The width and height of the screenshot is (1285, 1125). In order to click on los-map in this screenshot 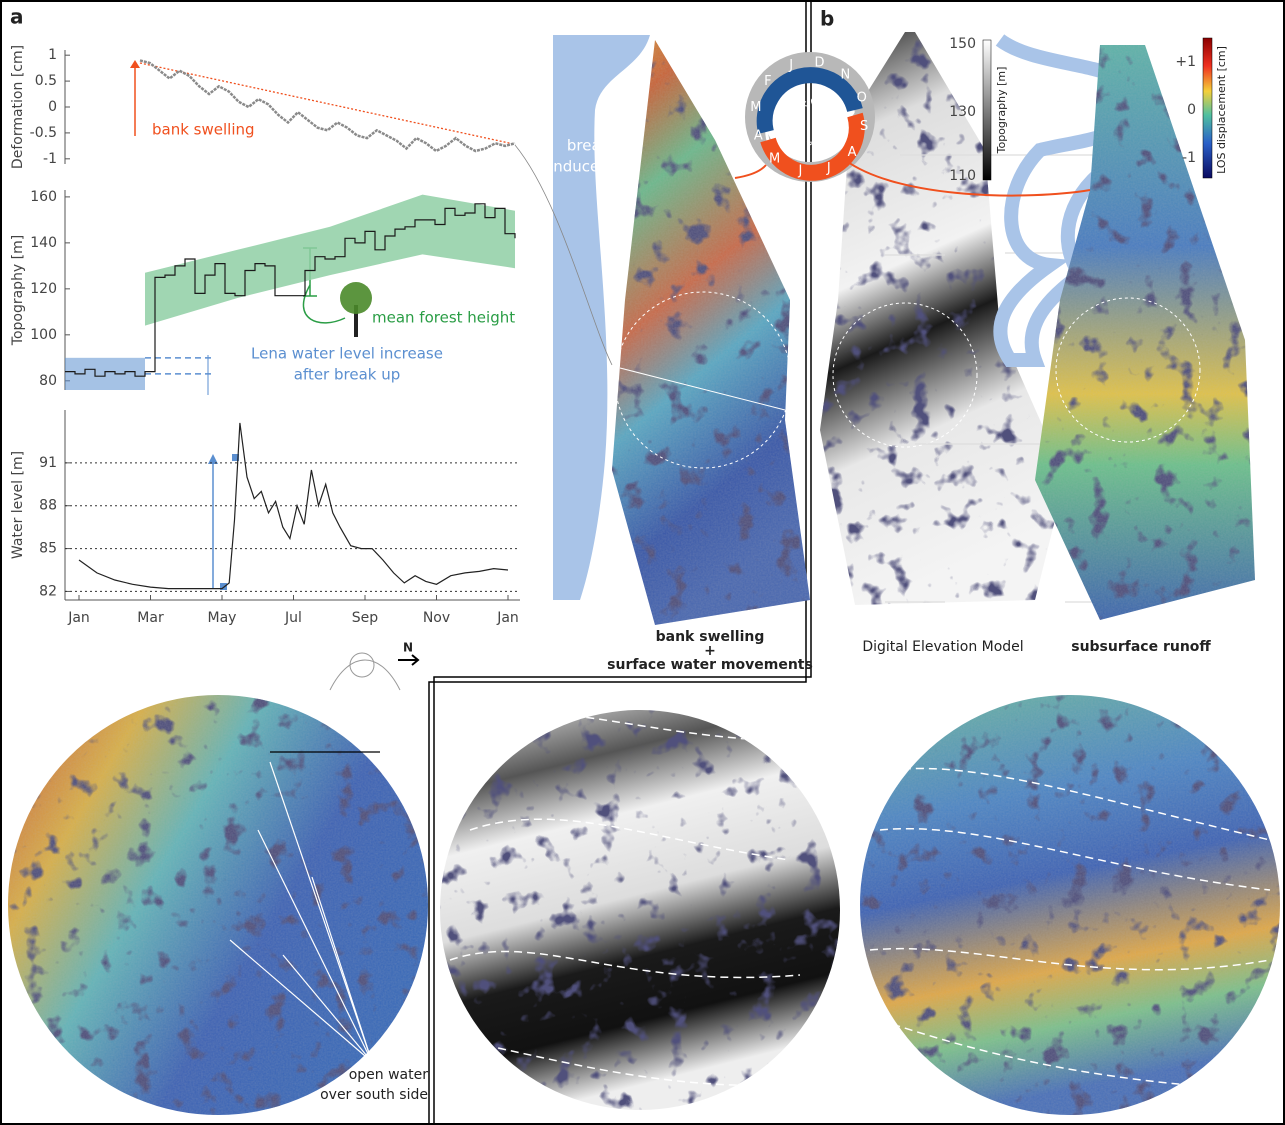, I will do `click(711, 332)`.